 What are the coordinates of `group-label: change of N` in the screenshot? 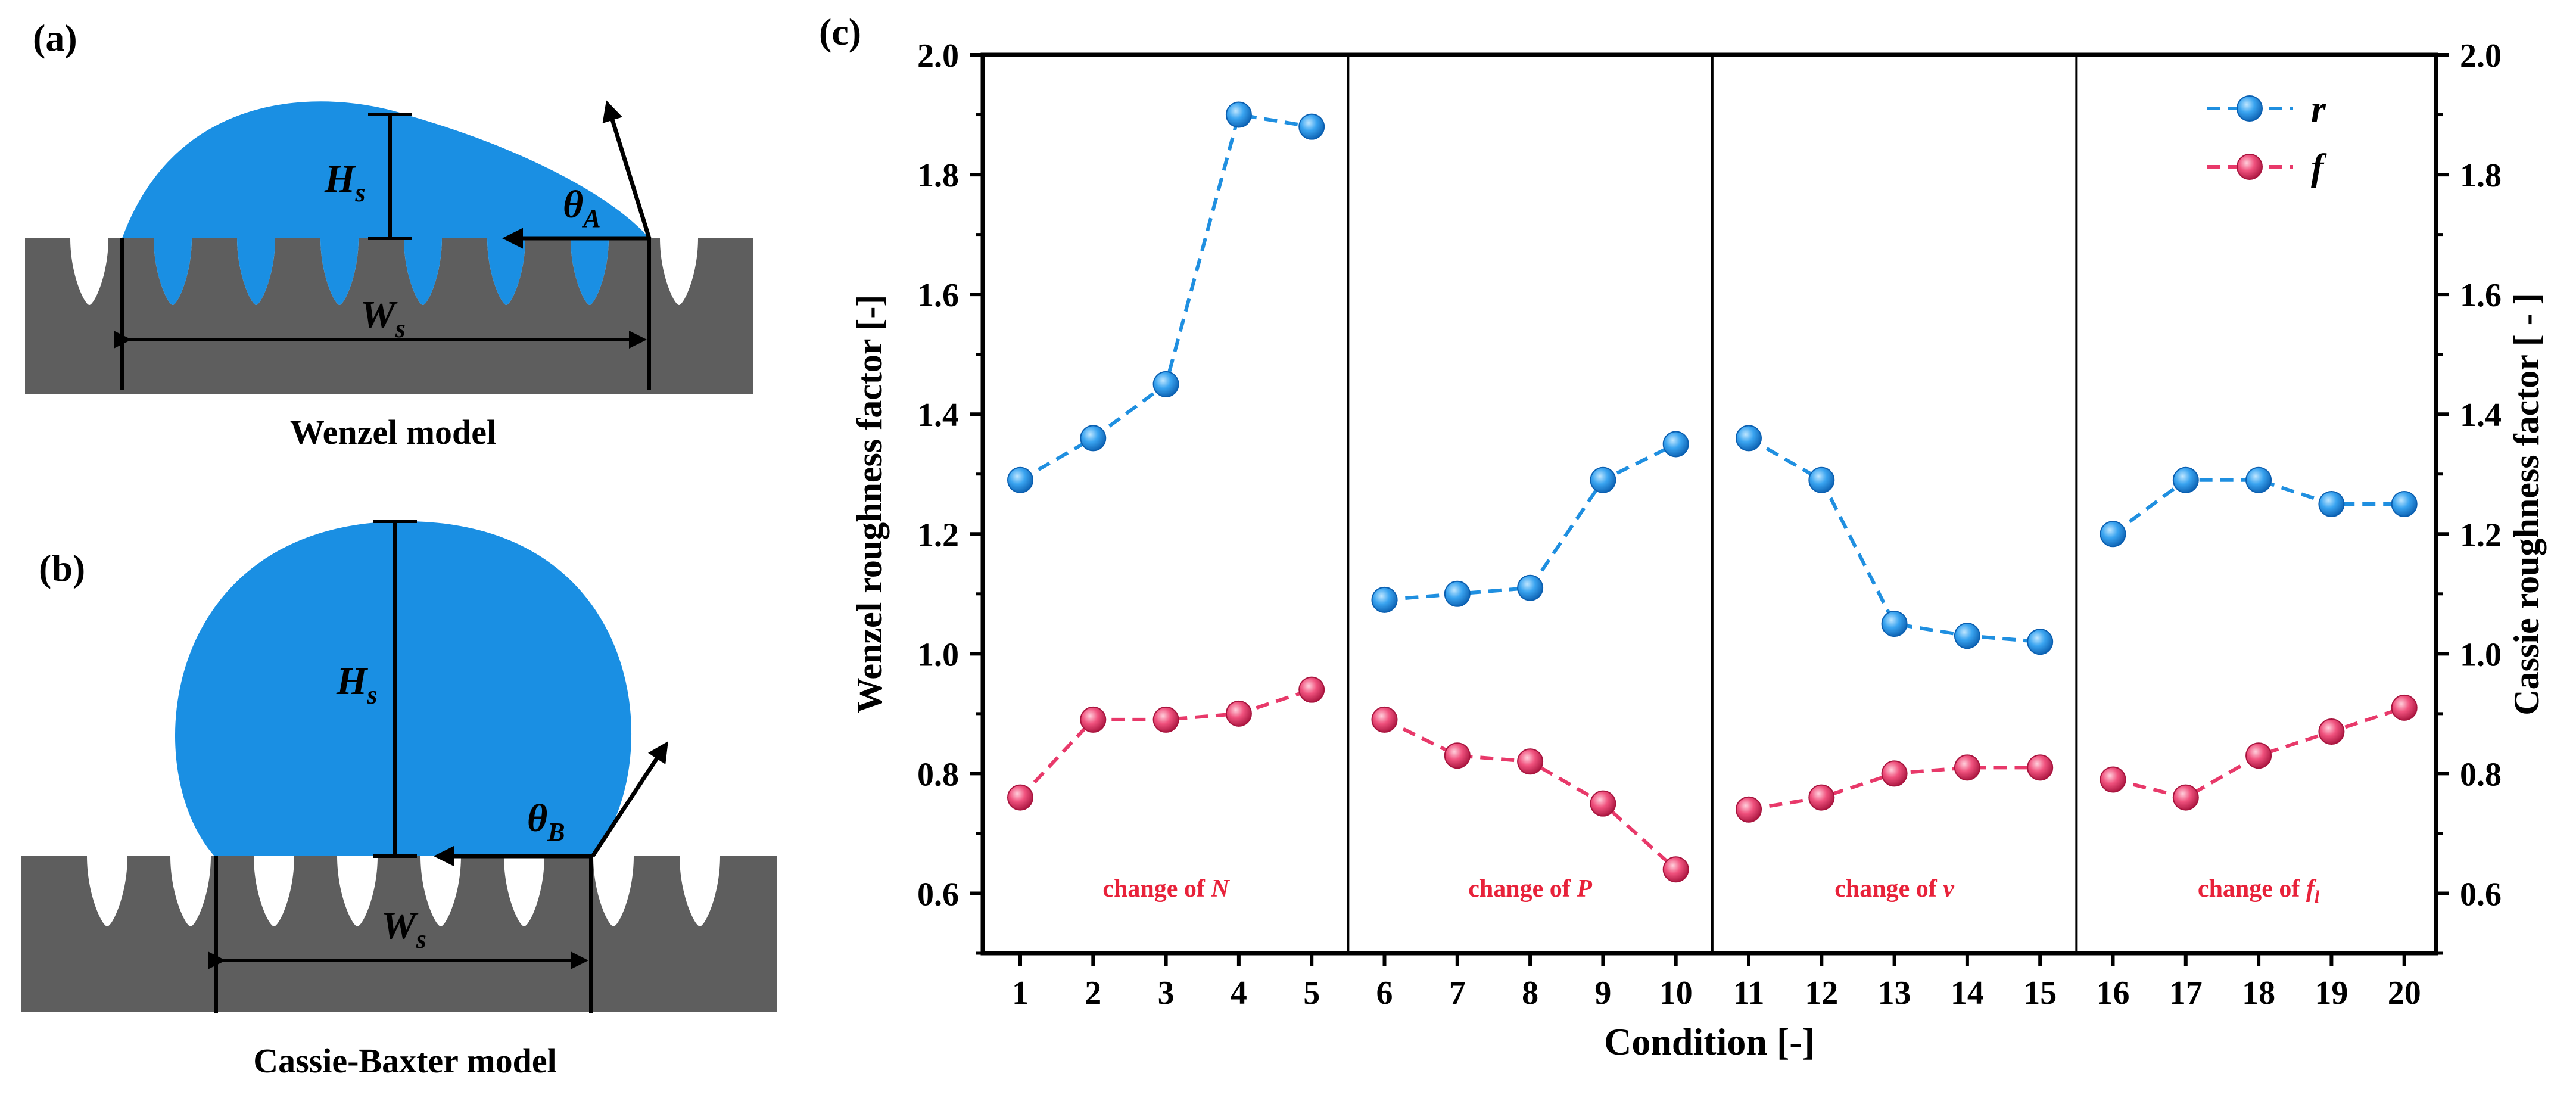 It's located at (1166, 889).